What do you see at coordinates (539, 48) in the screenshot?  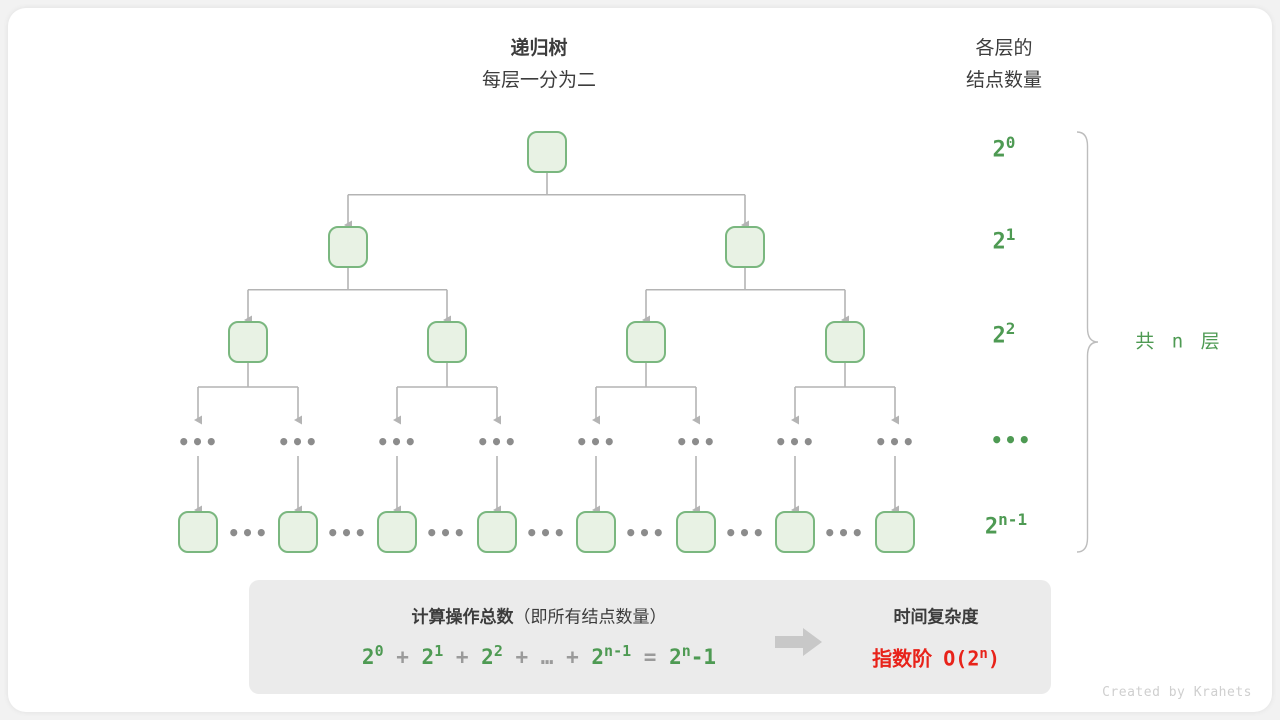 I see `tree-title: 递归树` at bounding box center [539, 48].